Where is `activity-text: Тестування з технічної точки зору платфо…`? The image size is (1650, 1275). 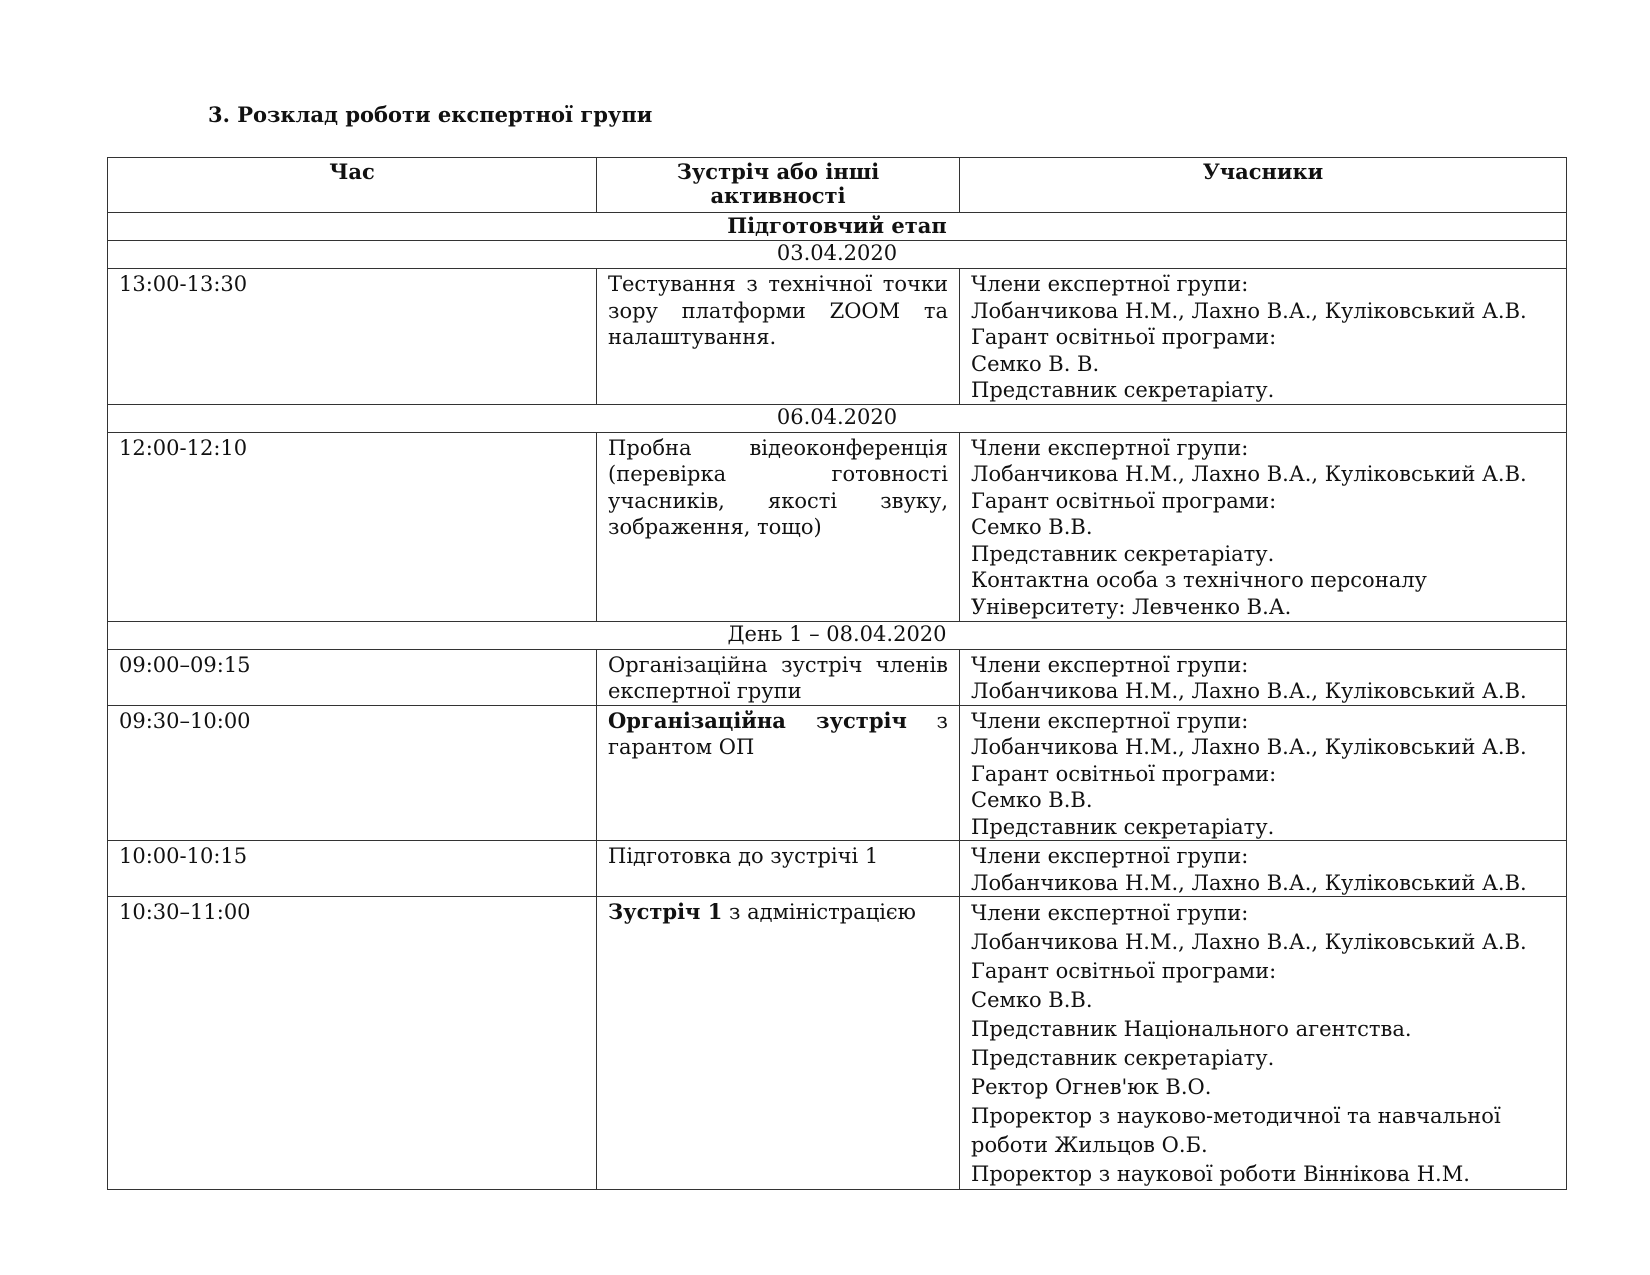 activity-text: Тестування з технічної точки зору платфо… is located at coordinates (778, 310).